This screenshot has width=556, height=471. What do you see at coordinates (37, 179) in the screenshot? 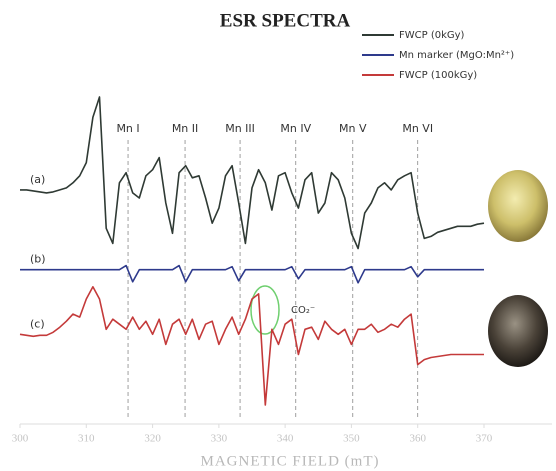
I see `series-label: (a)` at bounding box center [37, 179].